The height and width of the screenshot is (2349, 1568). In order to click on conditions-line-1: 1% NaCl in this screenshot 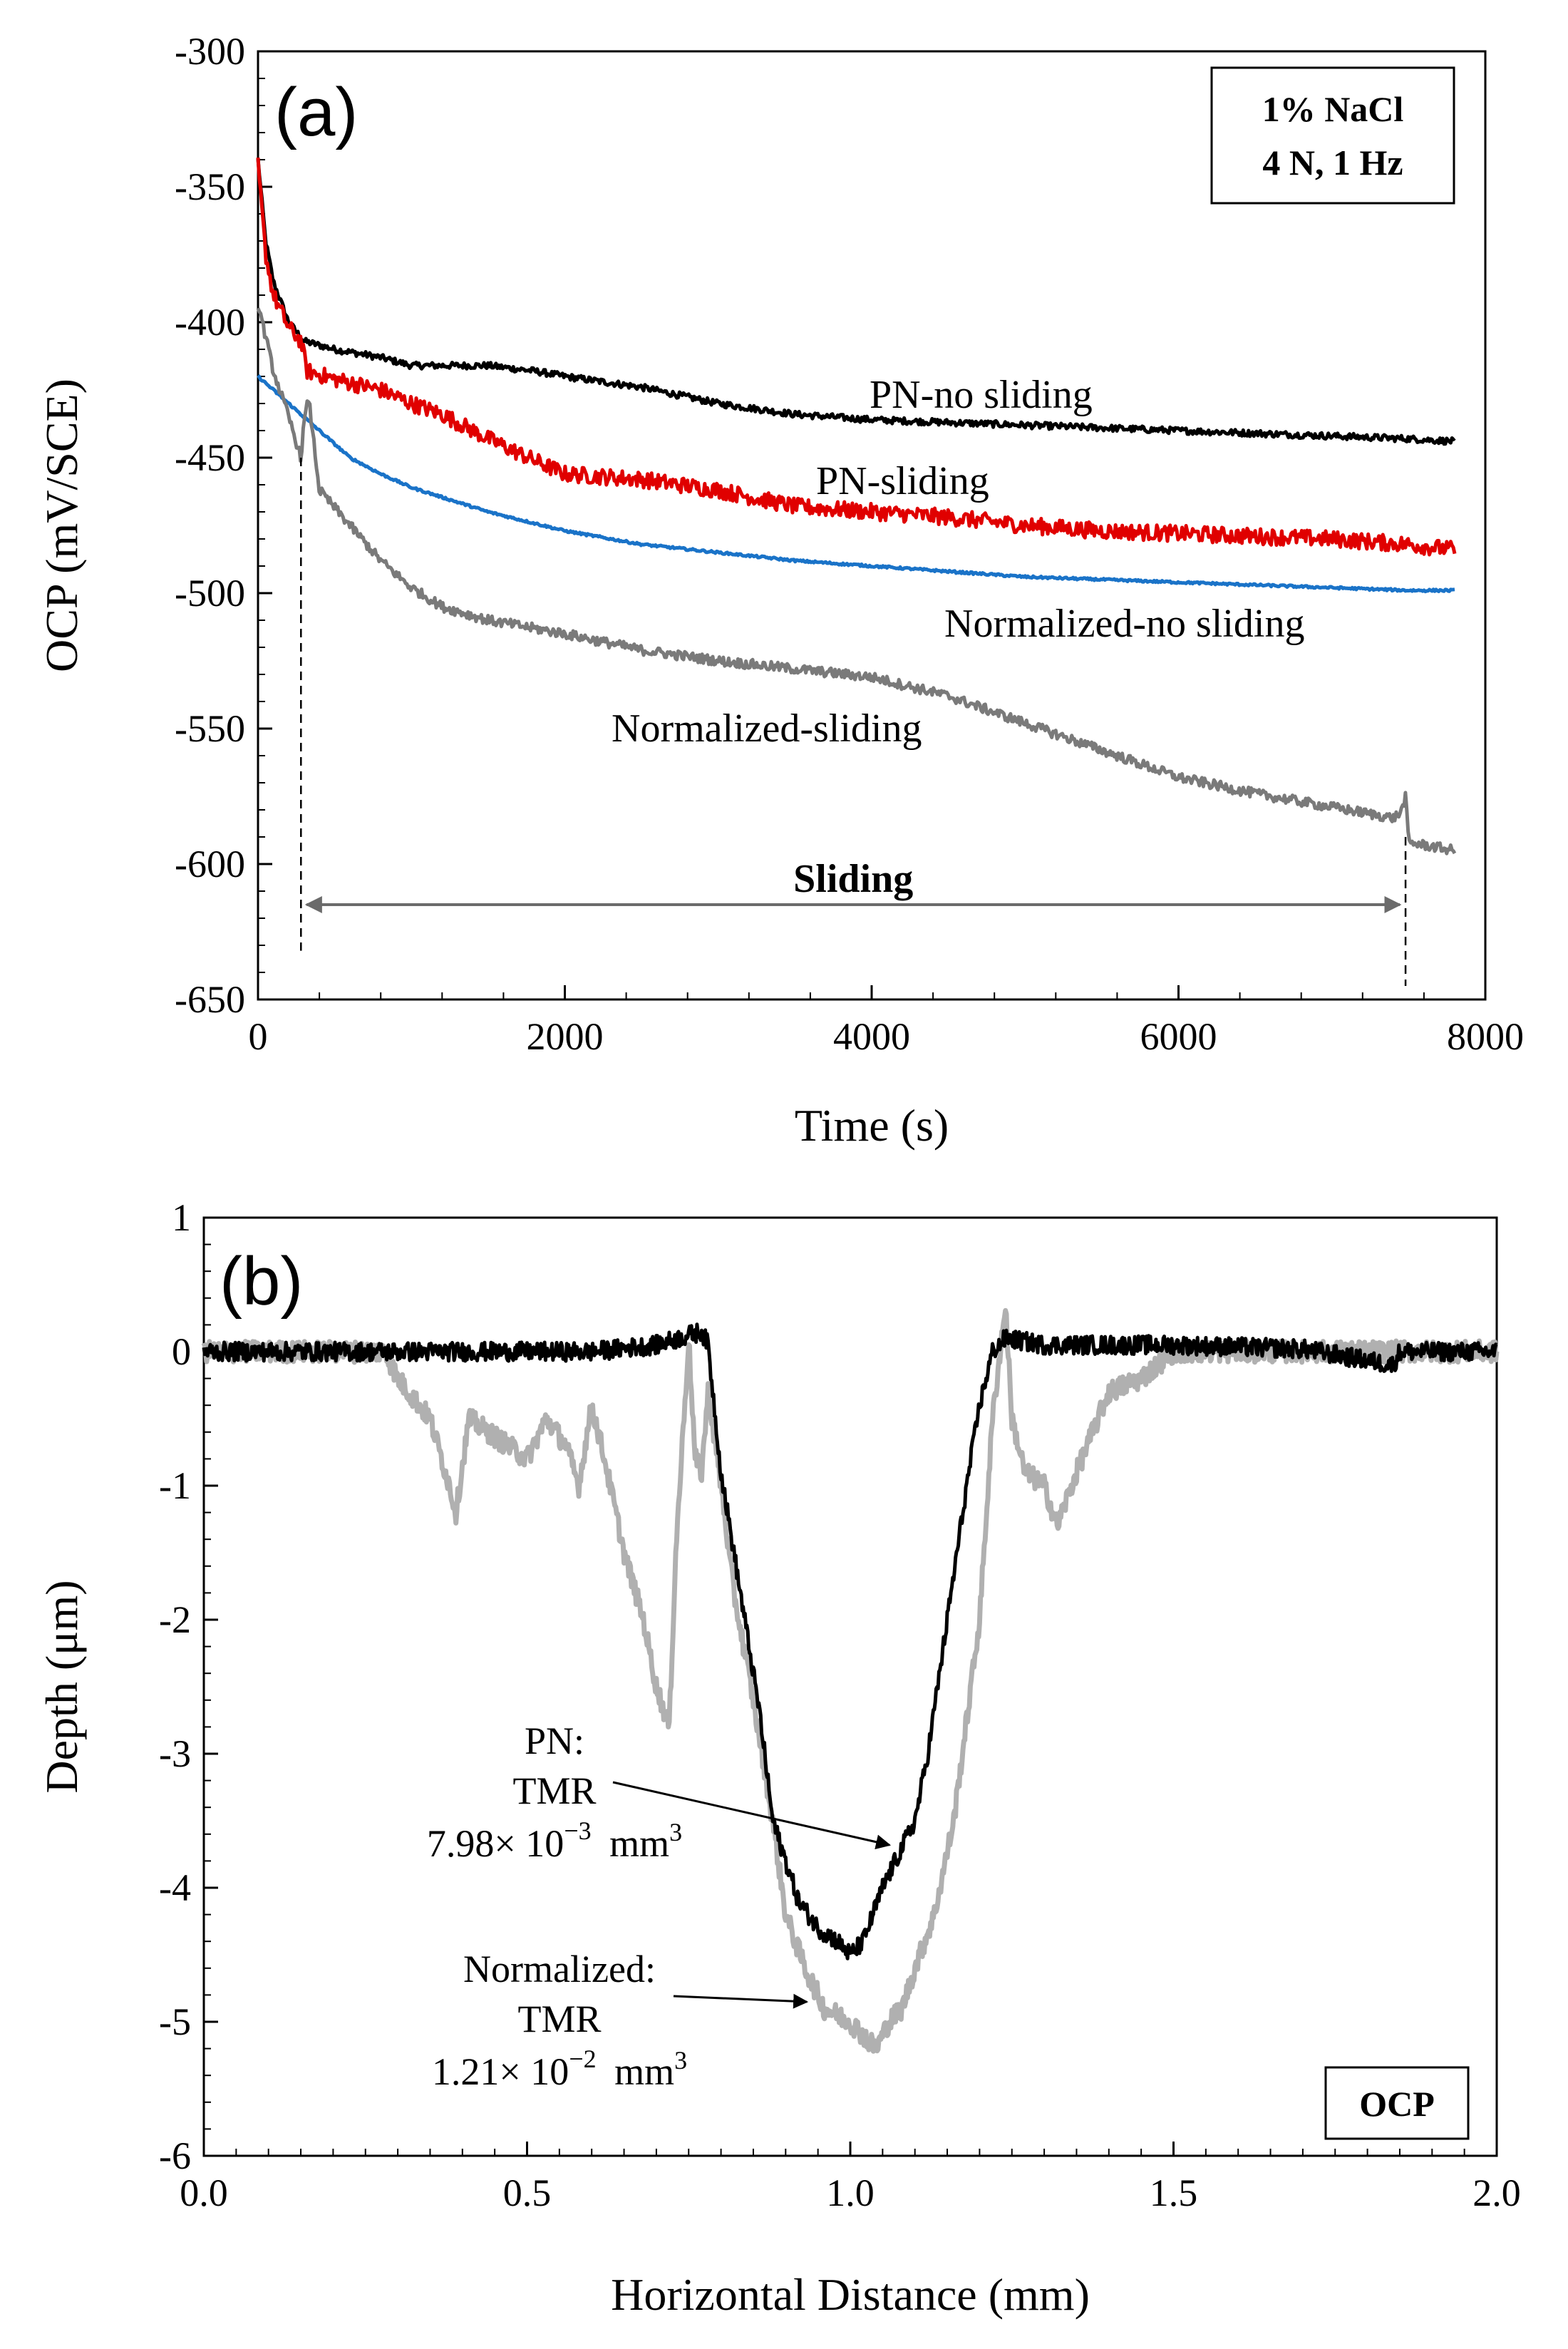, I will do `click(1333, 109)`.